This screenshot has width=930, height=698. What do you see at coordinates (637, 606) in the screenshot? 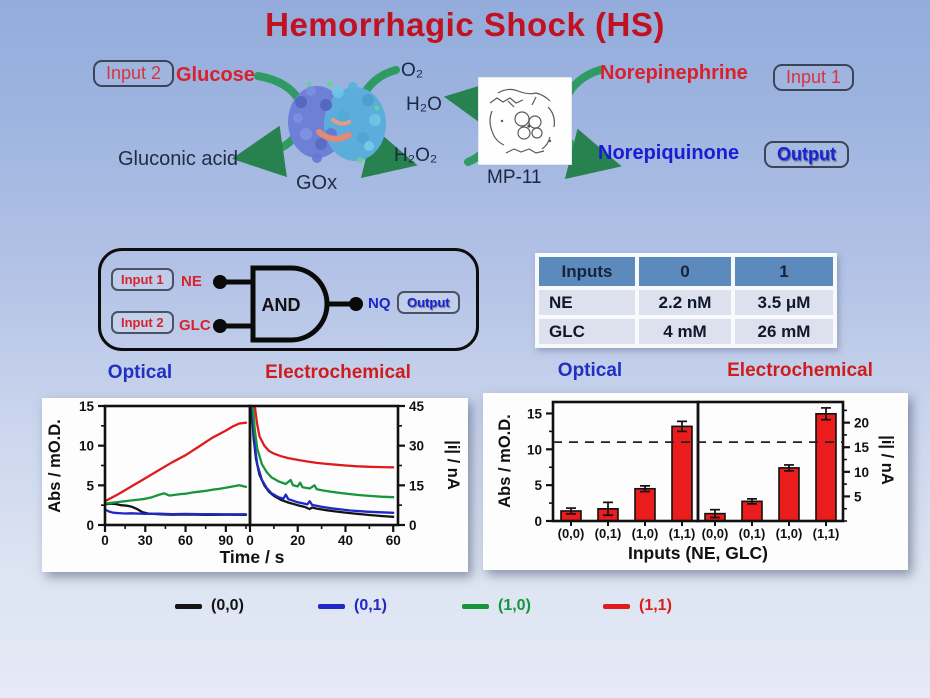
I see `legend-item-11: (1,1)` at bounding box center [637, 606].